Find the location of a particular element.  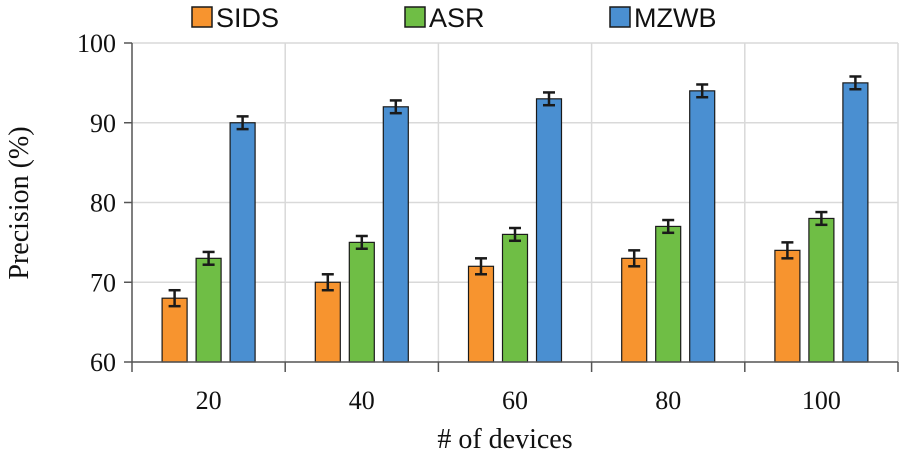

y-tick-label: 70 is located at coordinates (103, 282).